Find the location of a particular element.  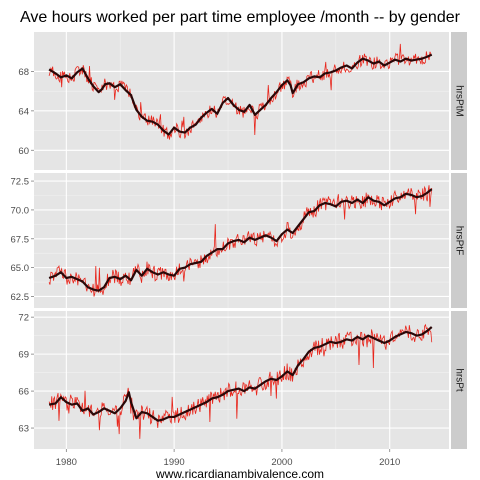

y-tick-label: 72.5 is located at coordinates (20, 182).